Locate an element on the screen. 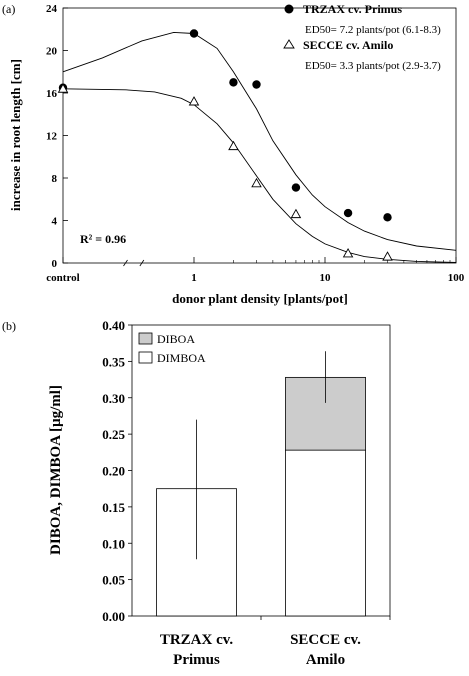  y-tick-label: 0.30 is located at coordinates (113, 398).